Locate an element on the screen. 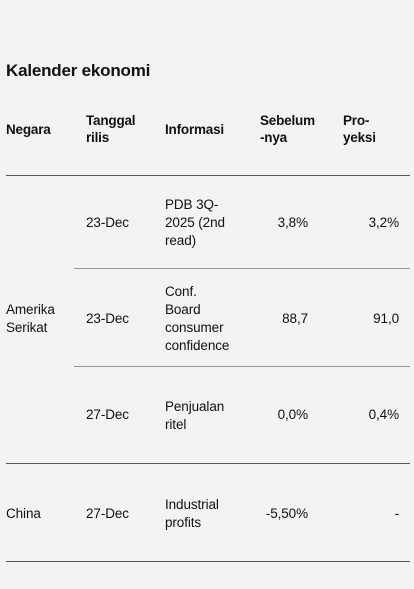 The height and width of the screenshot is (589, 414). row-proj-value: - is located at coordinates (397, 513).